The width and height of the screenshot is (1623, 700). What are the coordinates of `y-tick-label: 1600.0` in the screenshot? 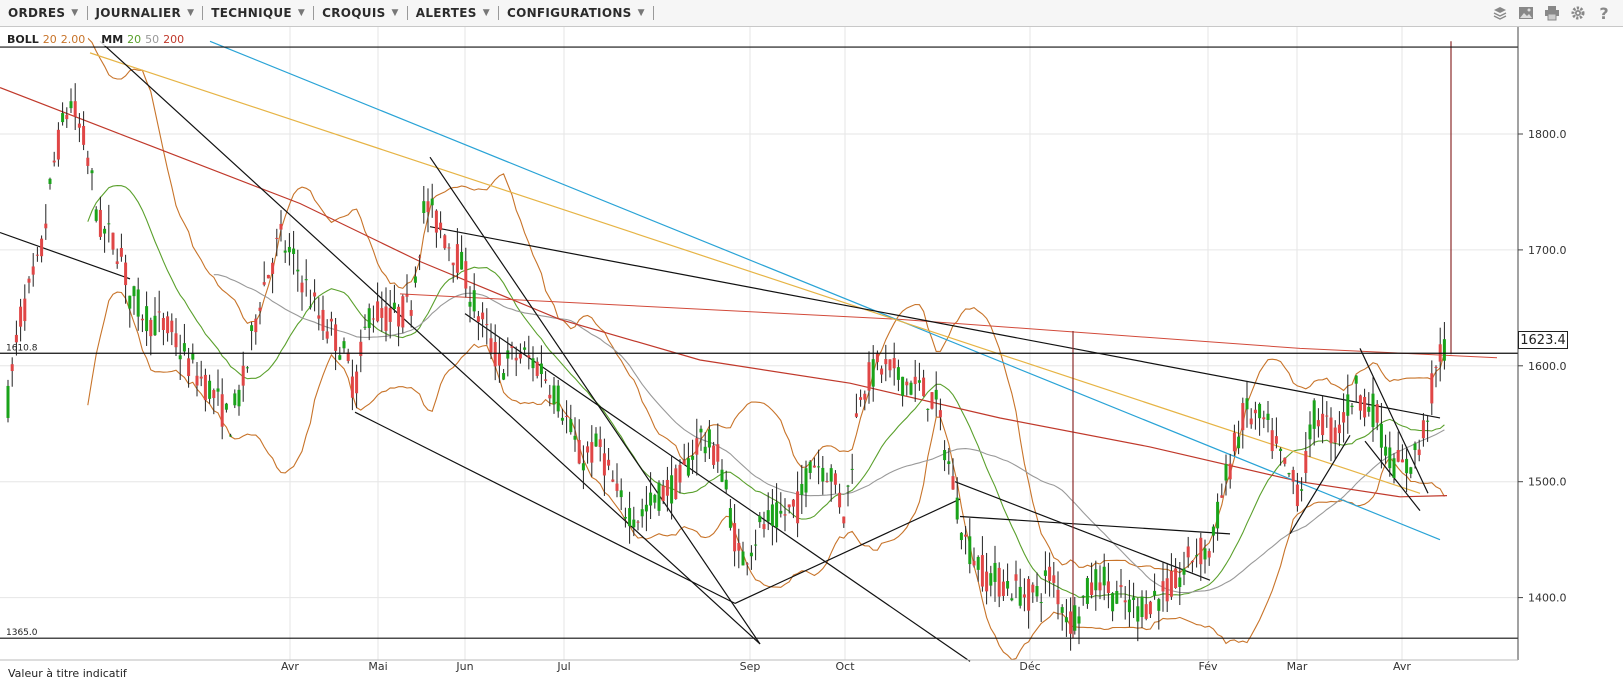 It's located at (1547, 366).